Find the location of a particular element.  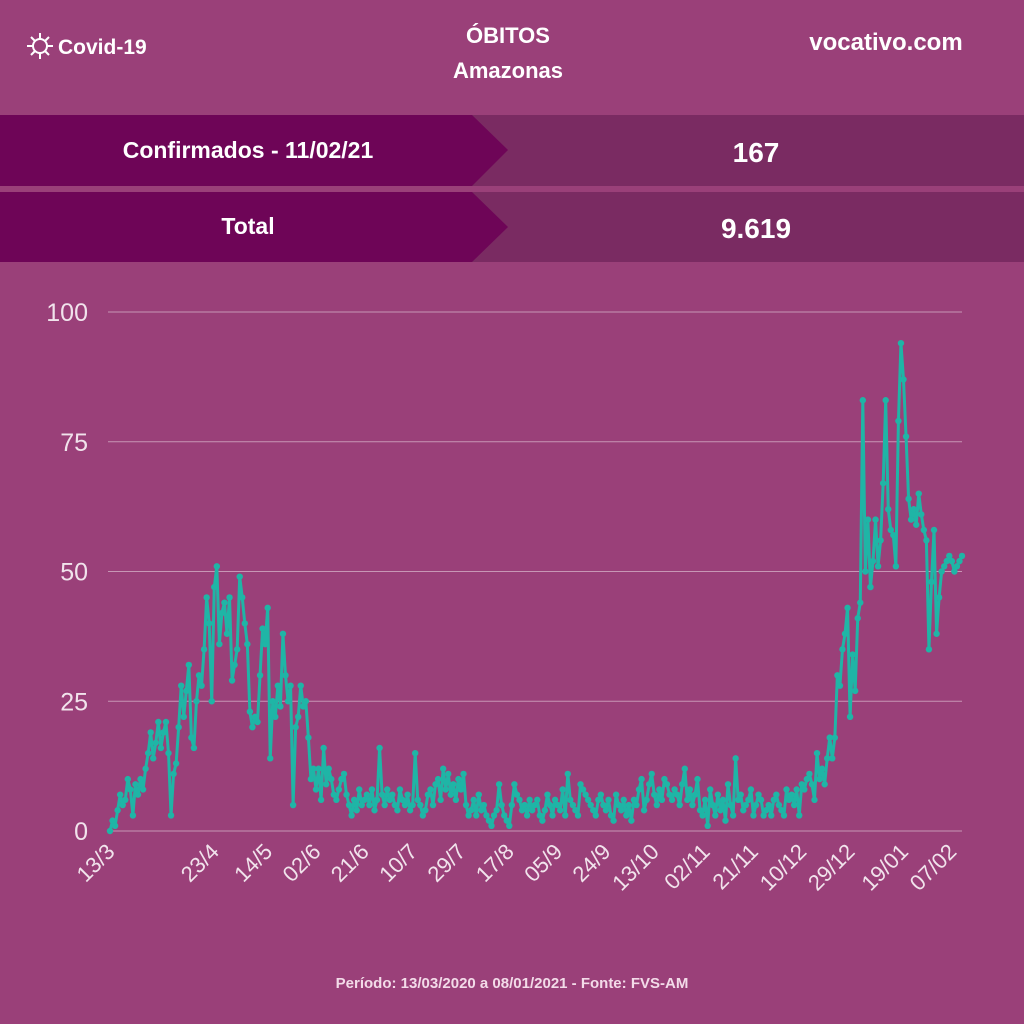

subtitle: Amazonas is located at coordinates (508, 70).